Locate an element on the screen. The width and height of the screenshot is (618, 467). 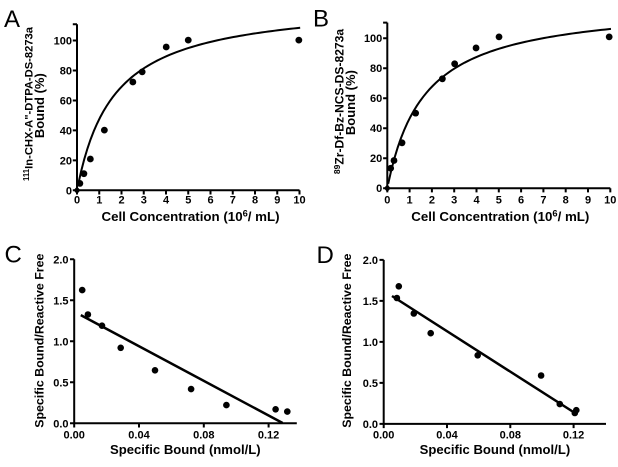
svg-text: C is located at coordinates (13, 255).